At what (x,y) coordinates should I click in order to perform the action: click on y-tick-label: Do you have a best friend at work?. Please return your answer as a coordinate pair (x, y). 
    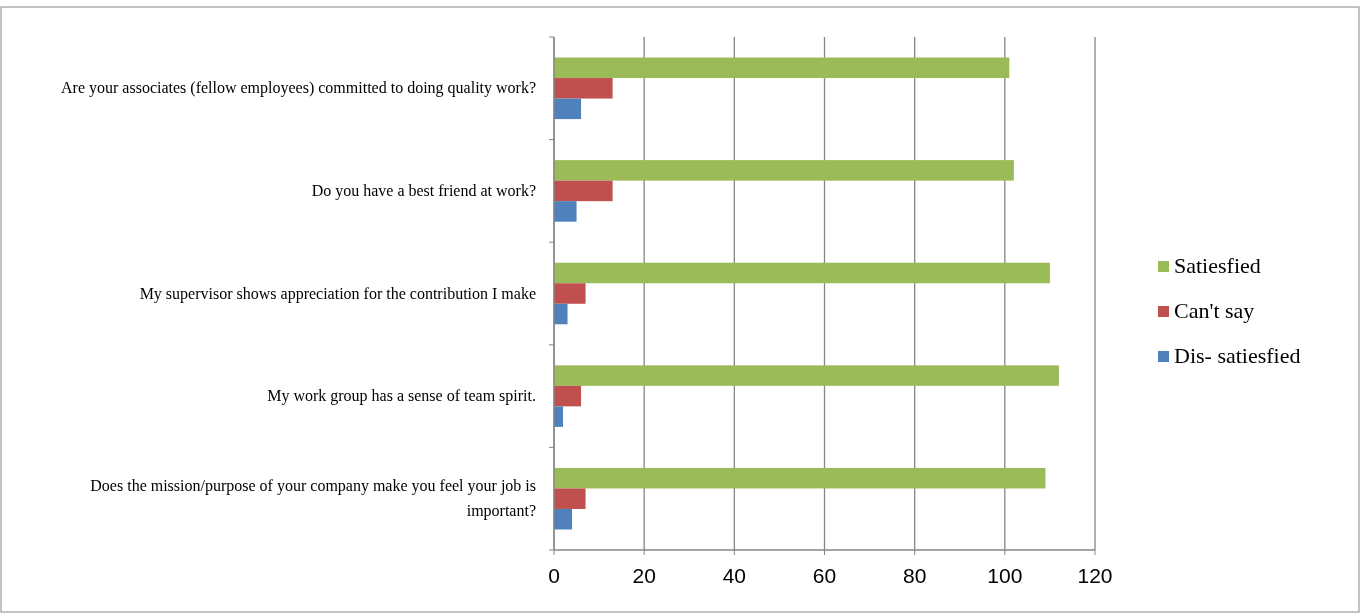
    Looking at the image, I should click on (423, 190).